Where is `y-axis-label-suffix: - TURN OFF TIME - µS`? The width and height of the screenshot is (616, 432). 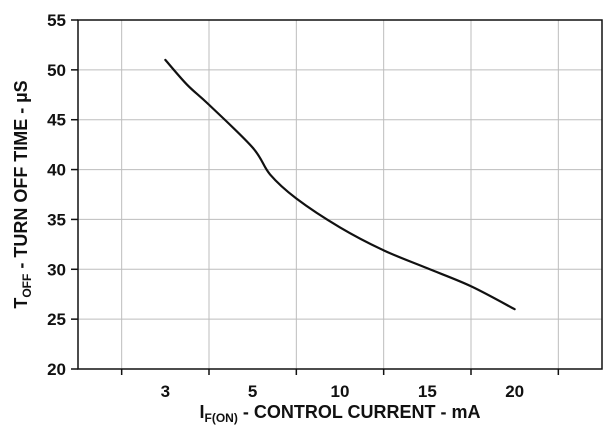 y-axis-label-suffix: - TURN OFF TIME - µS is located at coordinates (21, 176).